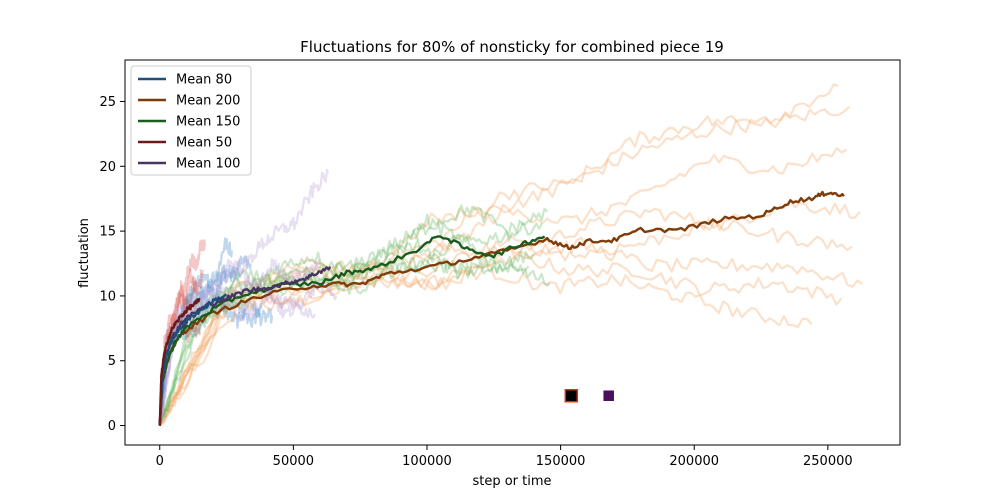 The height and width of the screenshot is (500, 1000). I want to click on x-tick-label: 150000, so click(561, 461).